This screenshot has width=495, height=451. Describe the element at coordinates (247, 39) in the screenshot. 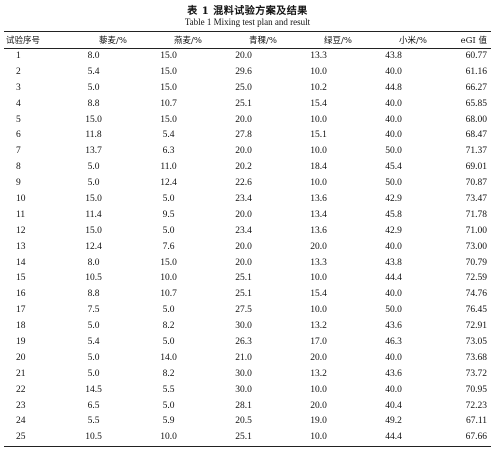

I see `table-header-row: 试验序号 藜麦/% 燕麦/% 青稞/% 绿豆/% 小米/% eGI 值` at that location.